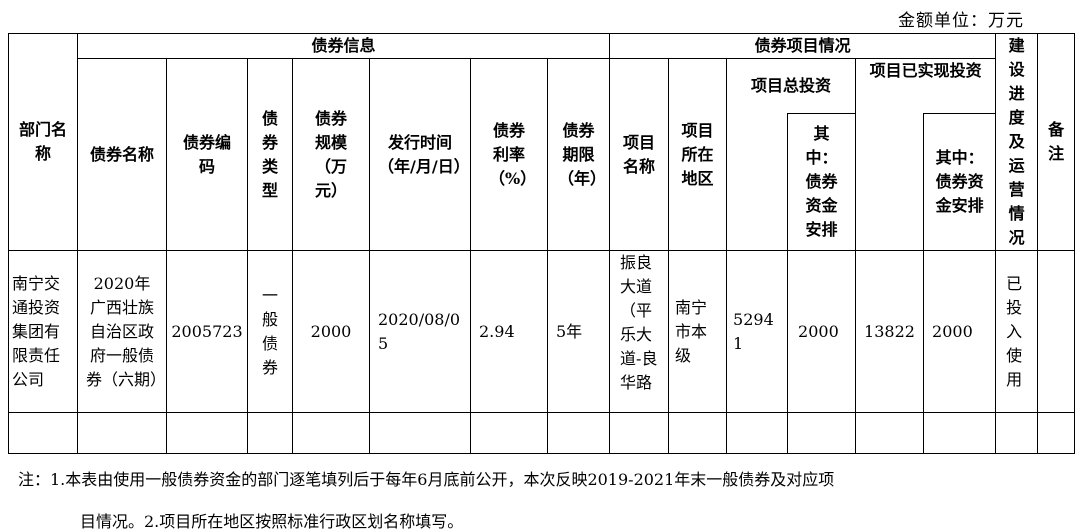 The width and height of the screenshot is (1082, 532). Describe the element at coordinates (791, 86) in the screenshot. I see `header-total-invest: 项目总投资` at that location.